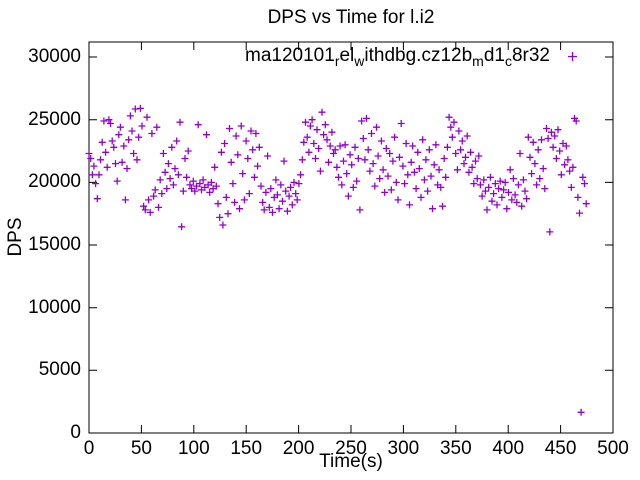  What do you see at coordinates (59, 370) in the screenshot?
I see `y-tick-label: 5000` at bounding box center [59, 370].